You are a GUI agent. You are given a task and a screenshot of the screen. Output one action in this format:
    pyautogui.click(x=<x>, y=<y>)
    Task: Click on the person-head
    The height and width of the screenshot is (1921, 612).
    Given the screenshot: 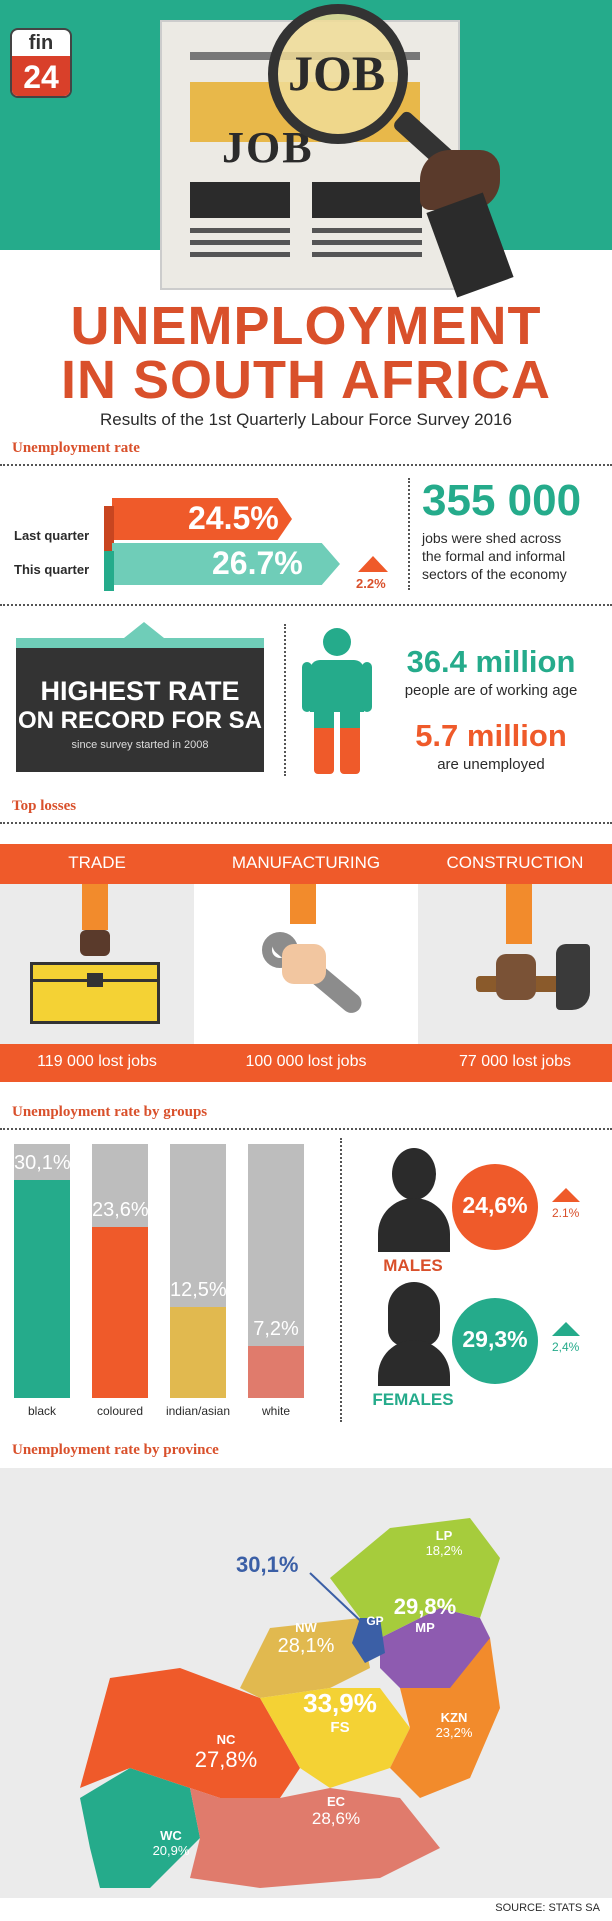 What is the action you would take?
    pyautogui.click(x=337, y=642)
    